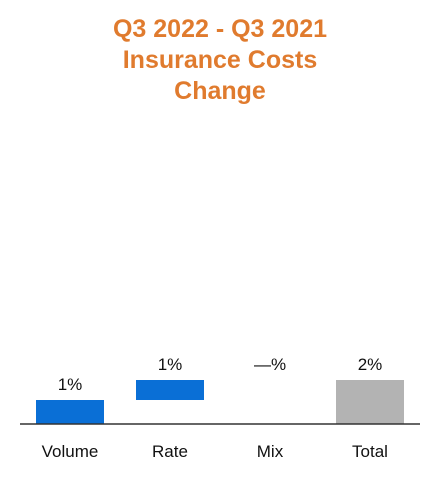 This screenshot has height=480, width=440. I want to click on tick-label-volume: Volume, so click(70, 451).